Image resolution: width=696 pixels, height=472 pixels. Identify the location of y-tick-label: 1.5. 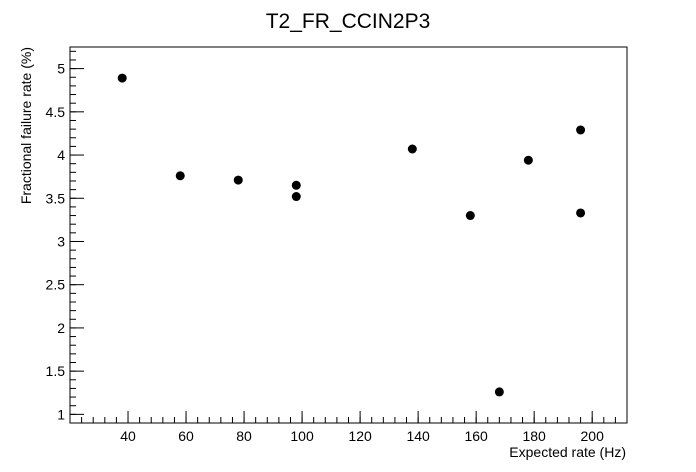
(56, 371).